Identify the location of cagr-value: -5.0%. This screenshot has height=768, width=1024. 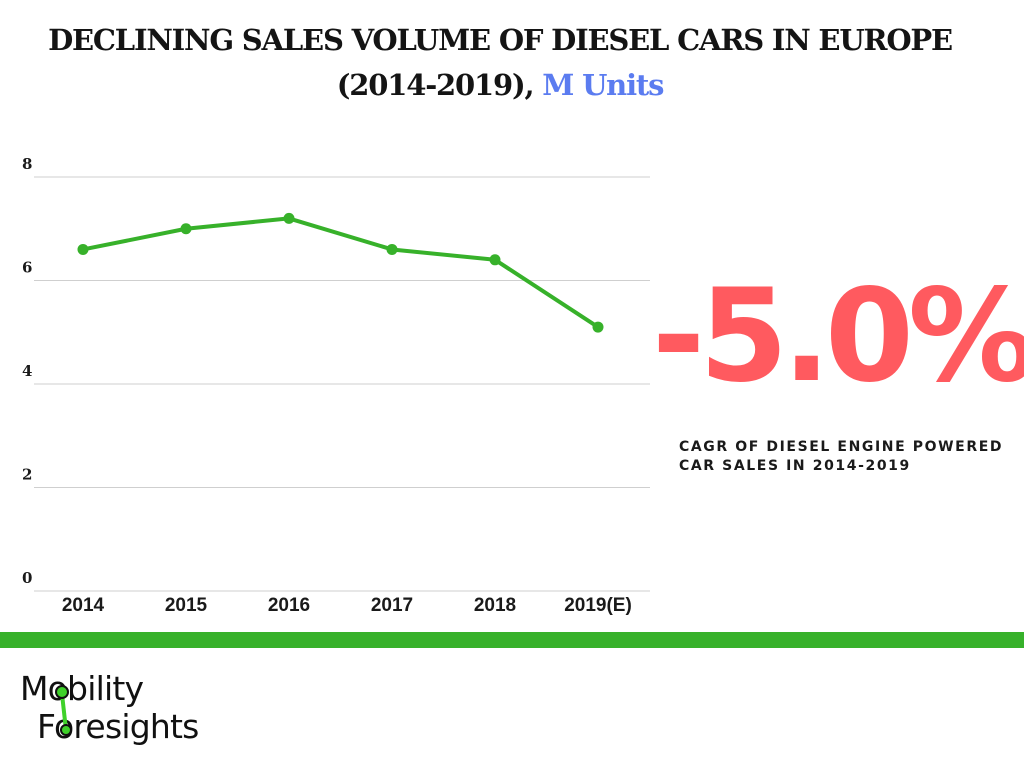
(838, 336).